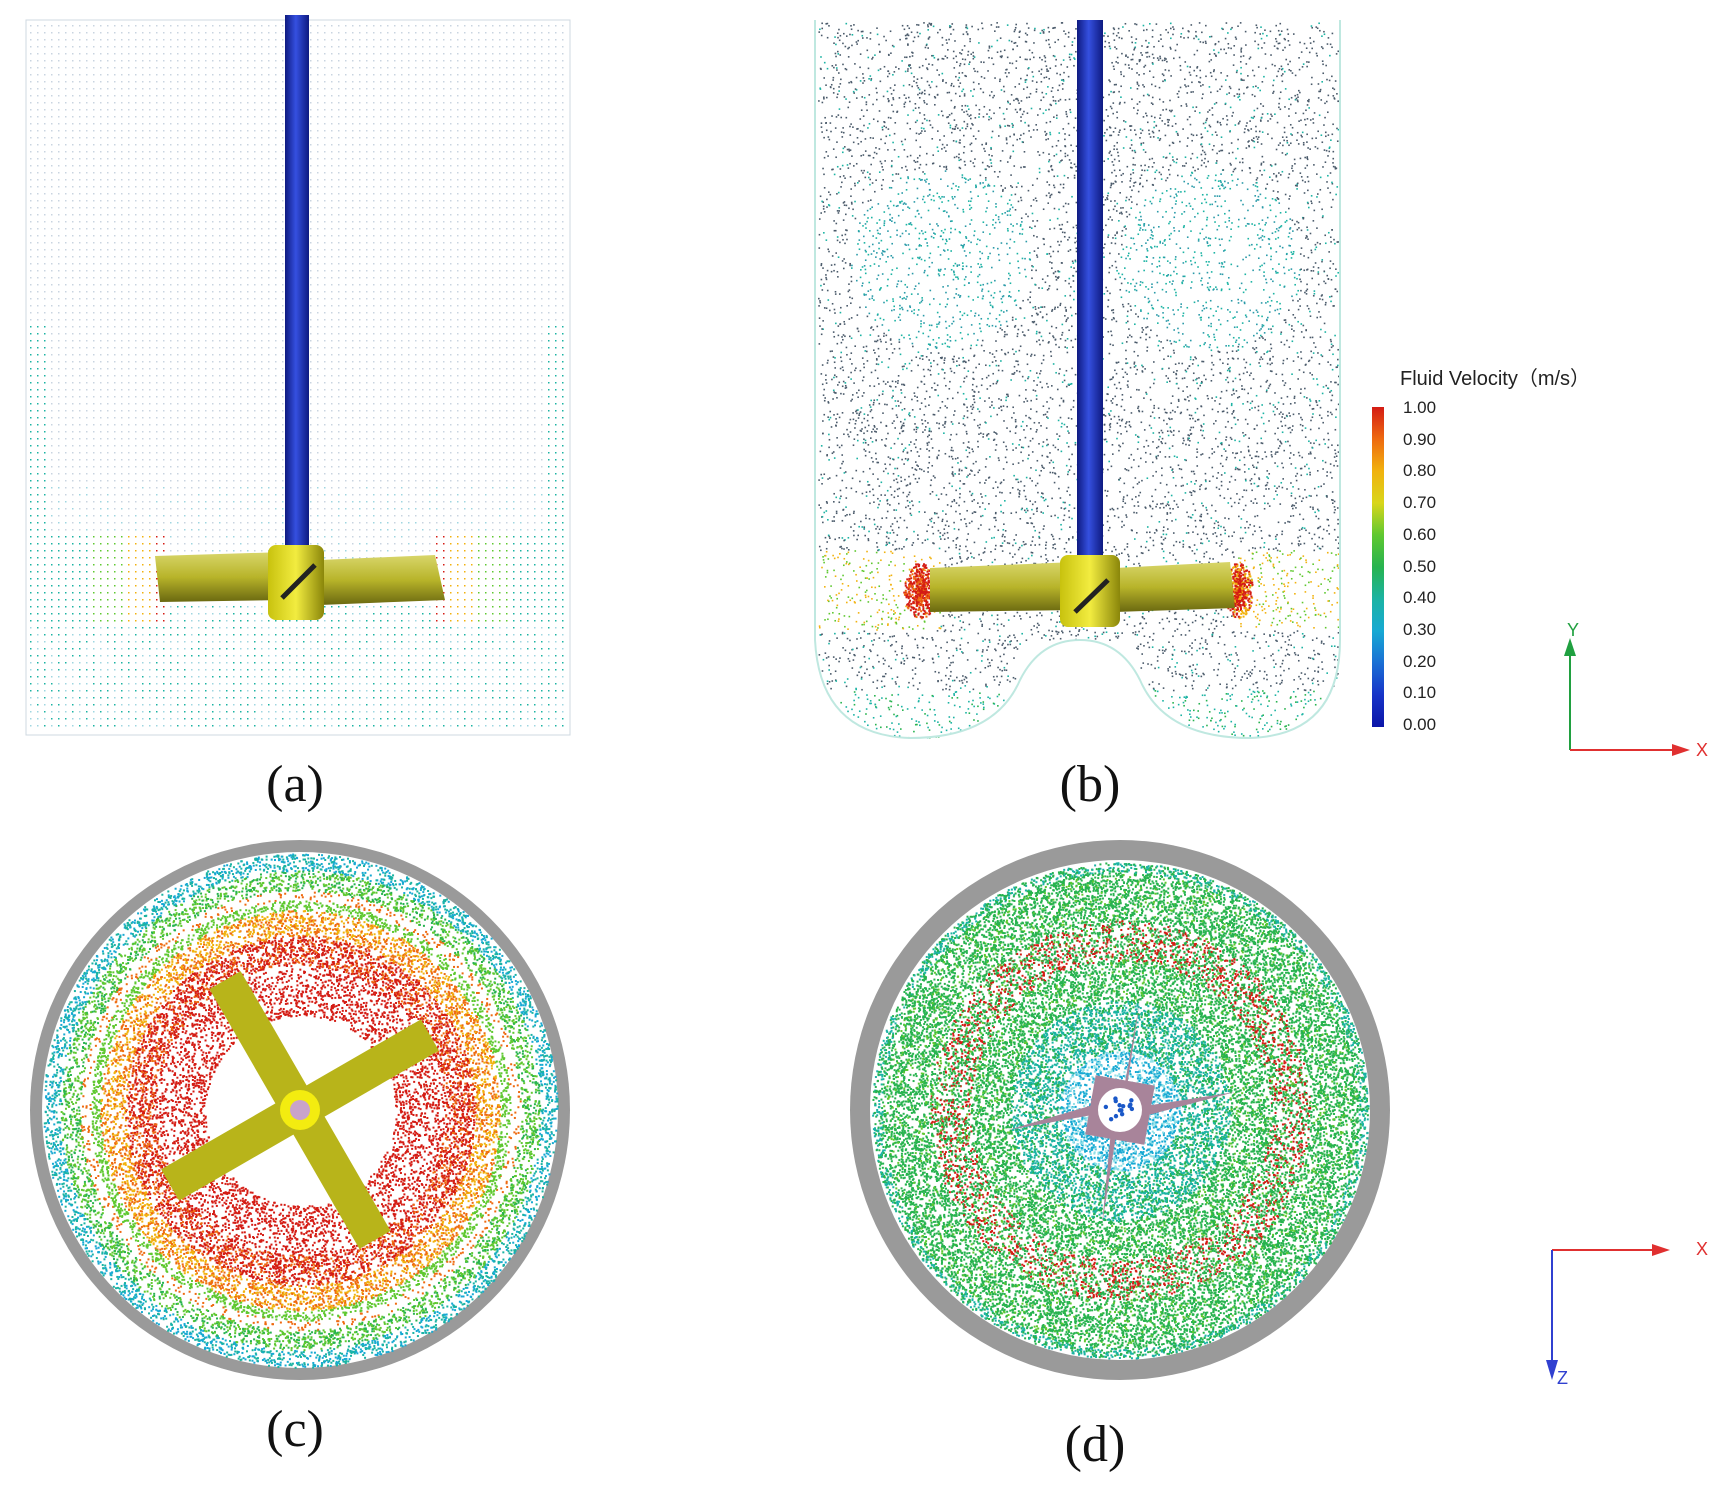 Image resolution: width=1721 pixels, height=1503 pixels. What do you see at coordinates (1419, 408) in the screenshot?
I see `legend-tick-label: 1.00` at bounding box center [1419, 408].